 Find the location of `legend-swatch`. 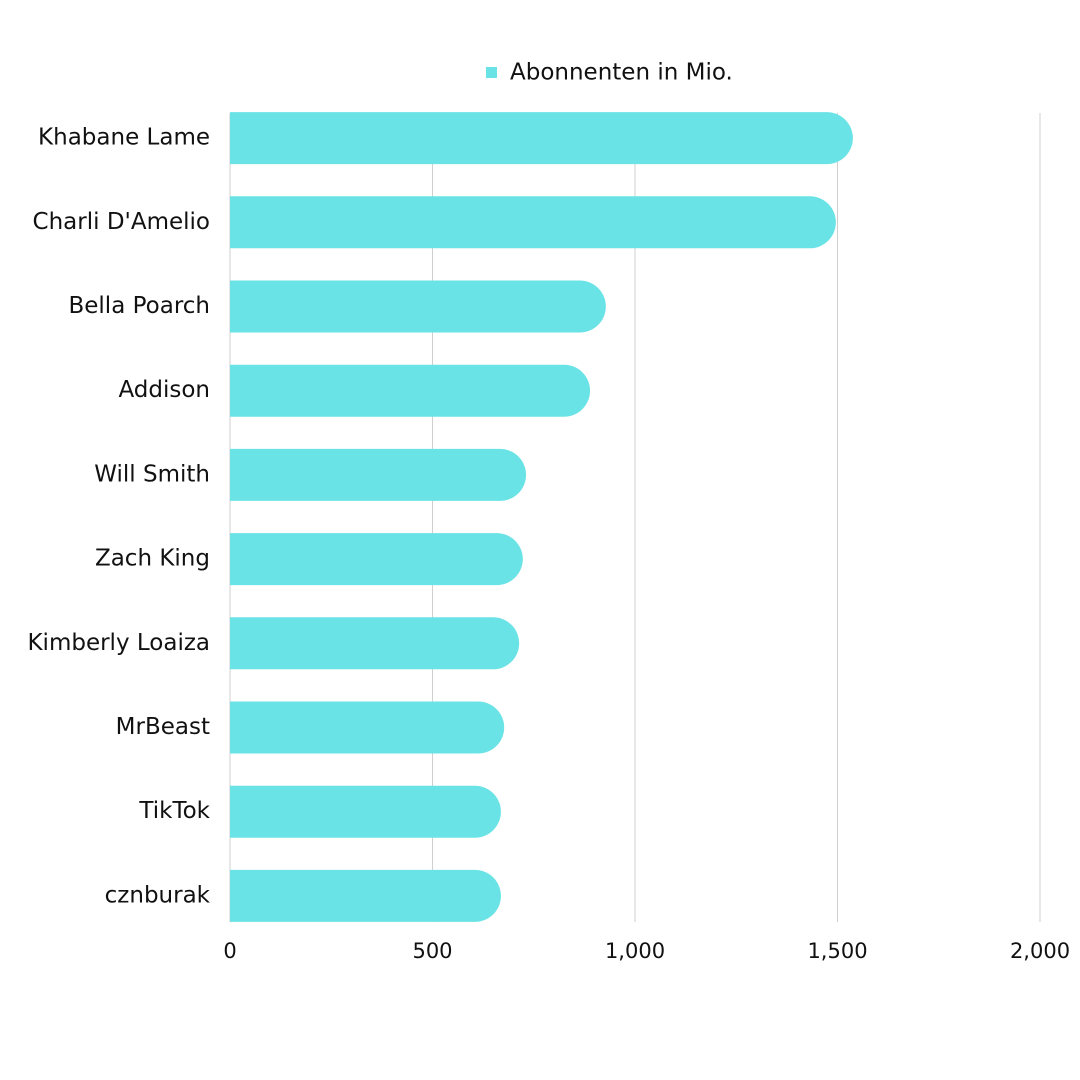

legend-swatch is located at coordinates (491, 72).